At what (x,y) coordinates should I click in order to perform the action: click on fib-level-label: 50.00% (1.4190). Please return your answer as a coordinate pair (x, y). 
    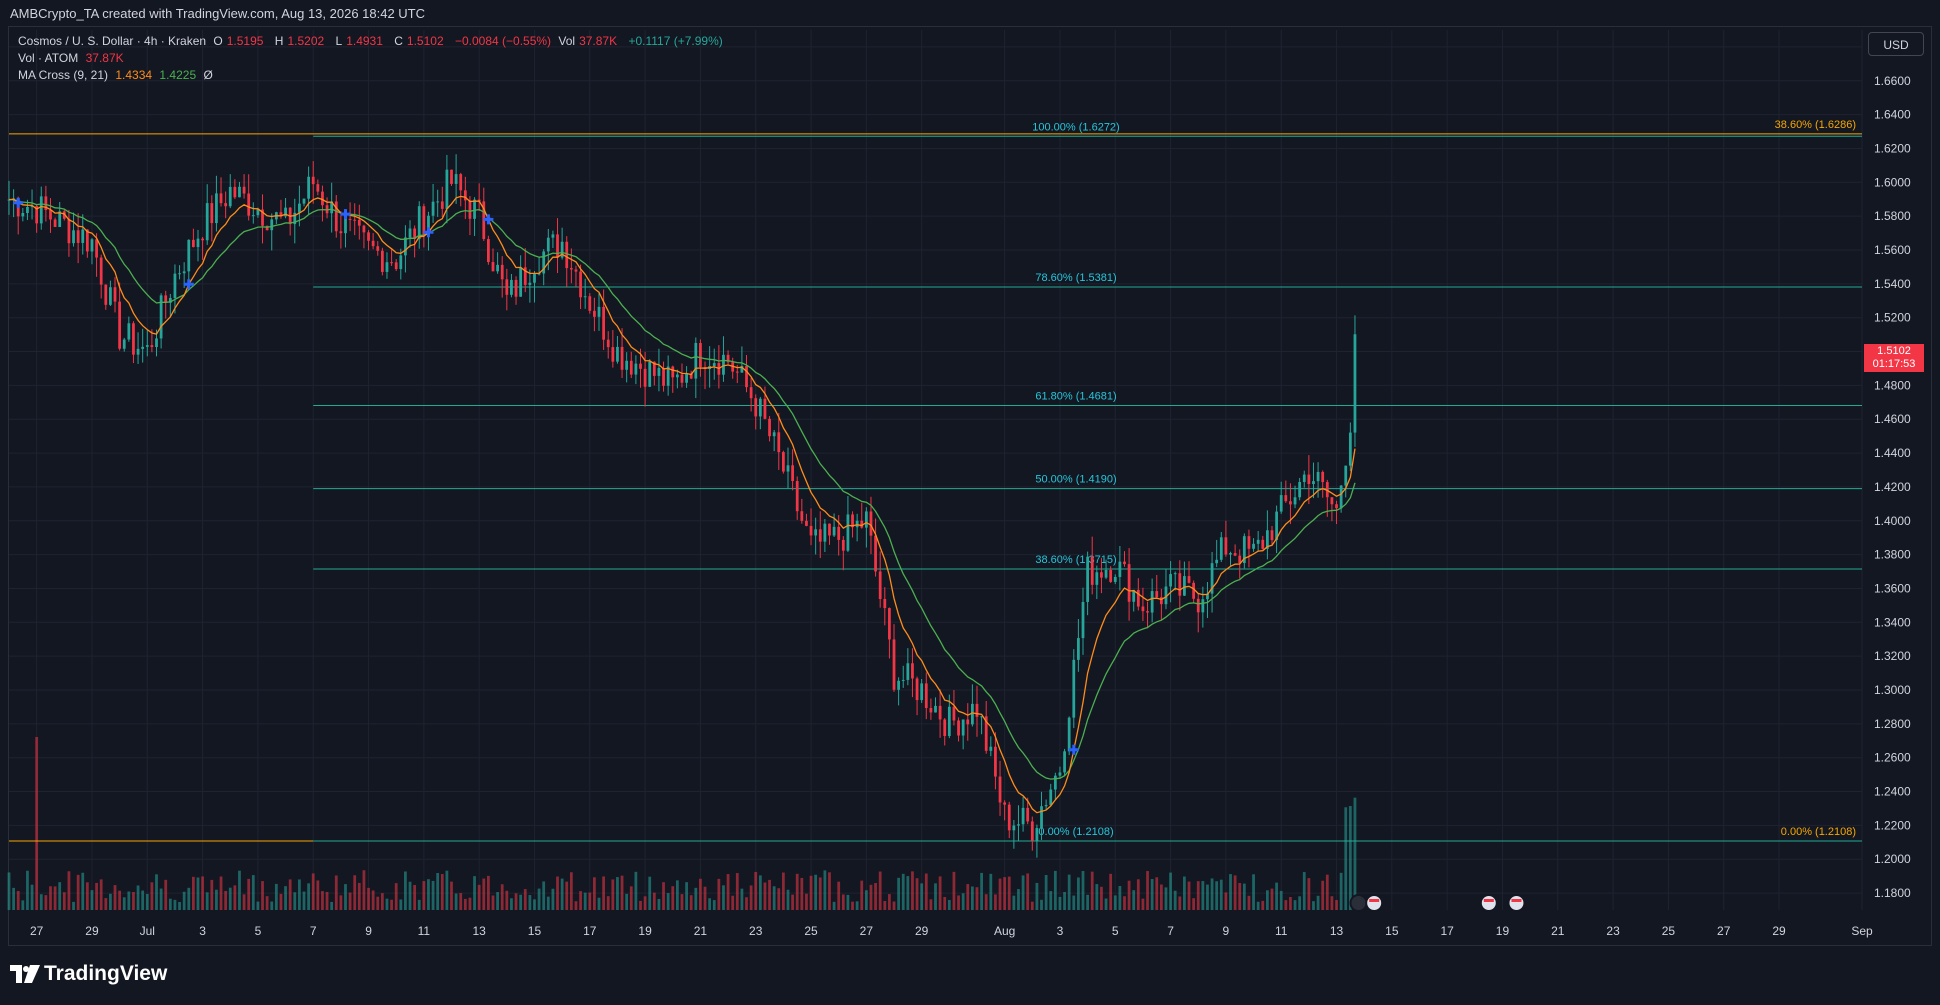
    Looking at the image, I should click on (1075, 480).